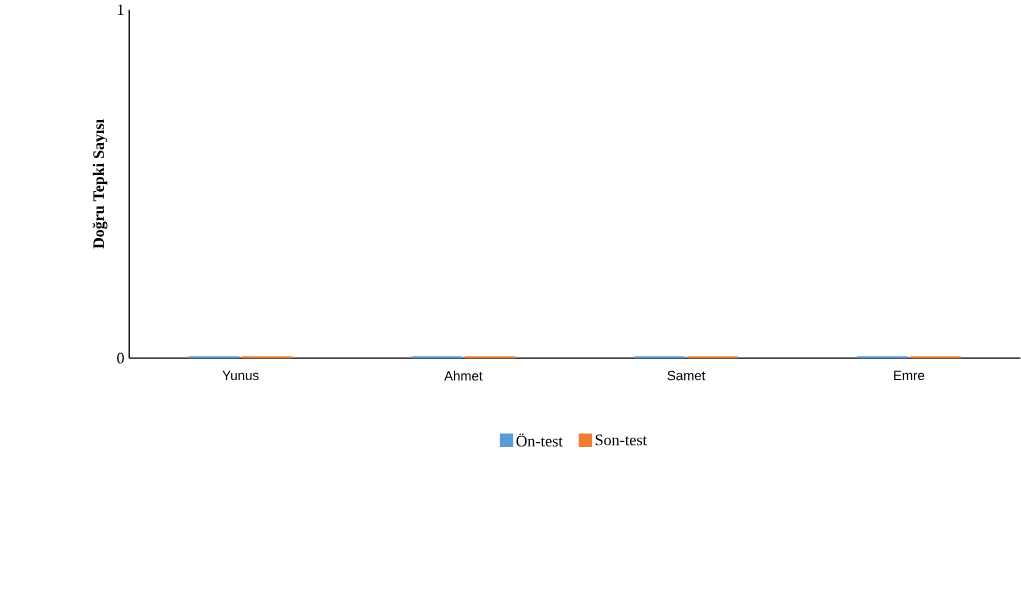  What do you see at coordinates (621, 440) in the screenshot?
I see `legend-label: Son-test` at bounding box center [621, 440].